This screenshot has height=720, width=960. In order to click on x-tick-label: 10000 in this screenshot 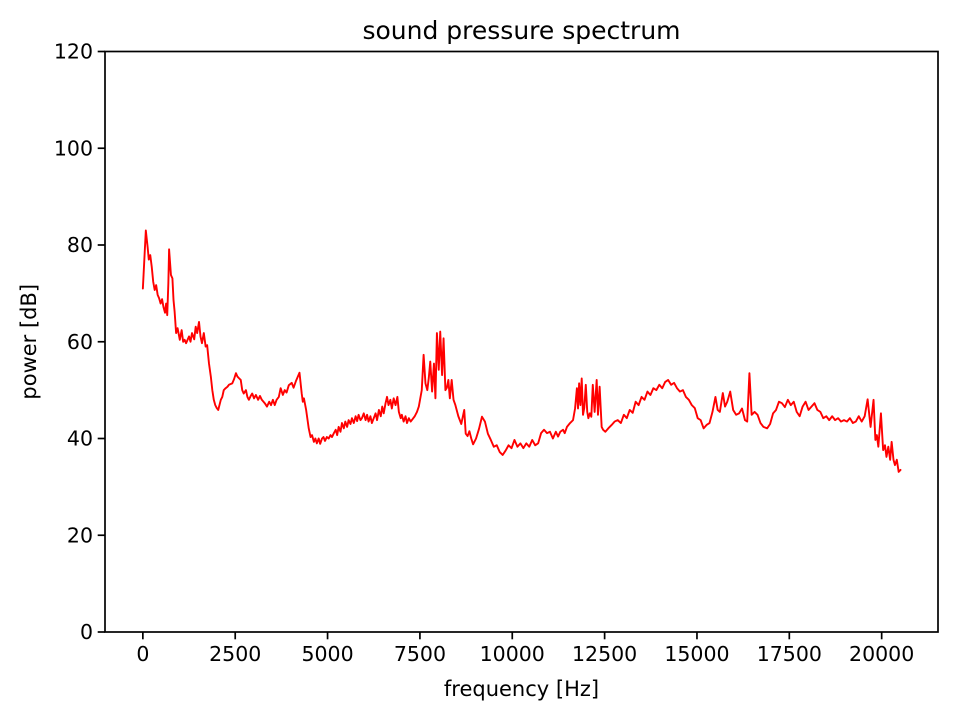, I will do `click(512, 654)`.